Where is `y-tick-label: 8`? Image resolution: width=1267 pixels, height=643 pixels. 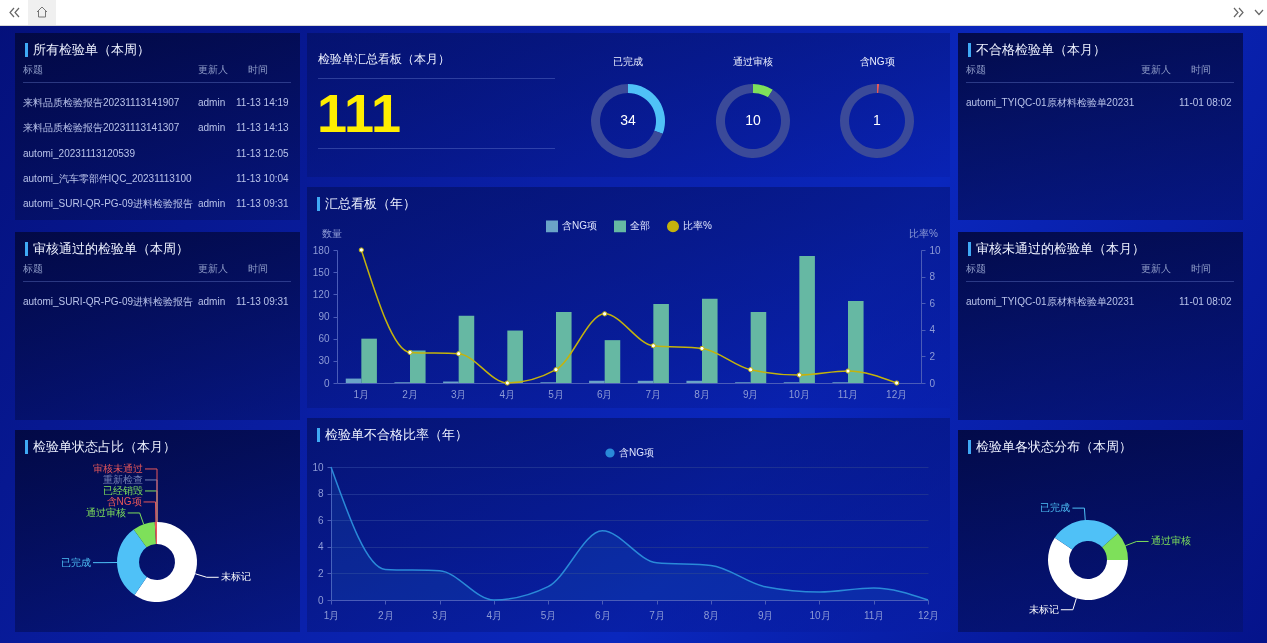
y-tick-label: 8 is located at coordinates (320, 494).